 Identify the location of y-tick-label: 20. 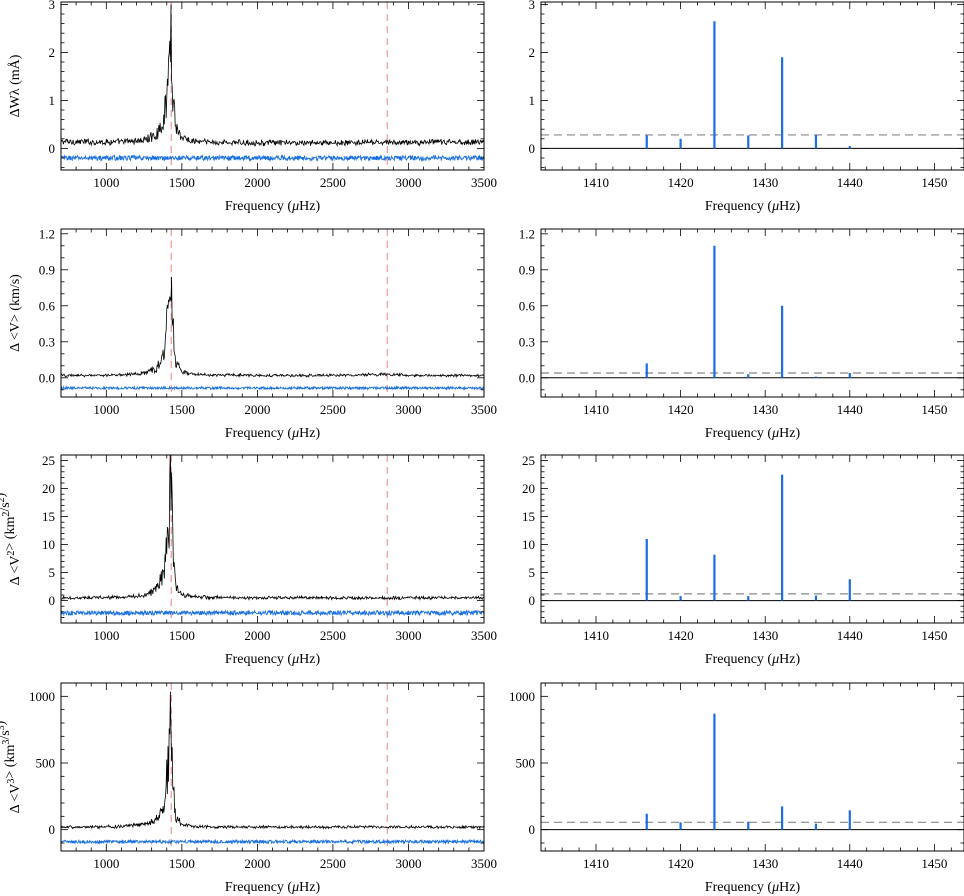
(528, 488).